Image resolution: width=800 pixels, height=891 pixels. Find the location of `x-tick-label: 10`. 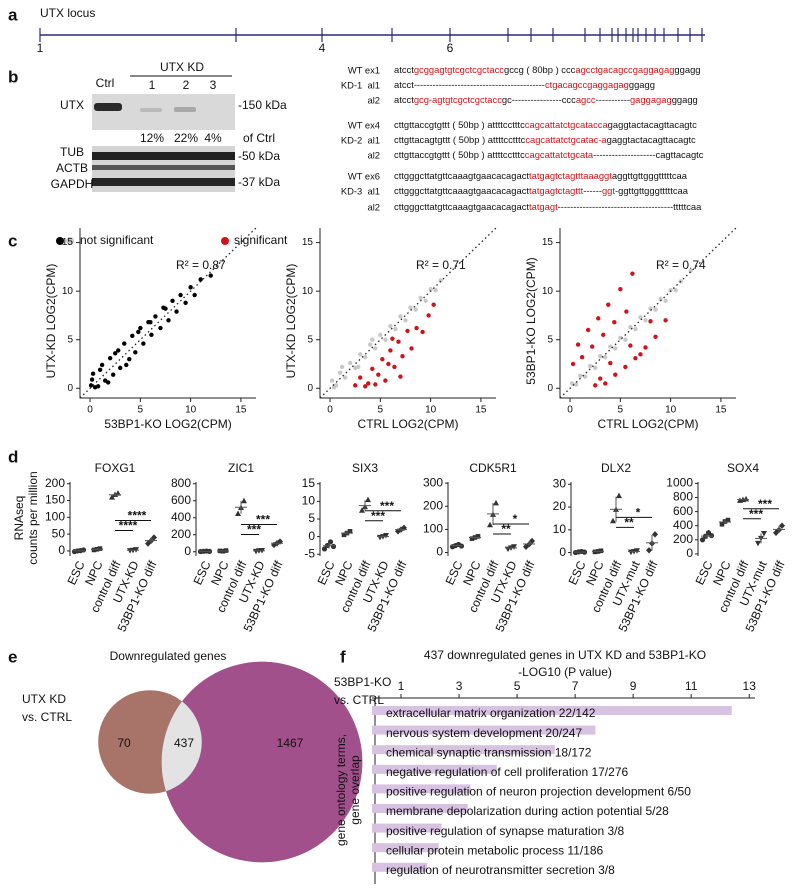

x-tick-label: 10 is located at coordinates (671, 410).